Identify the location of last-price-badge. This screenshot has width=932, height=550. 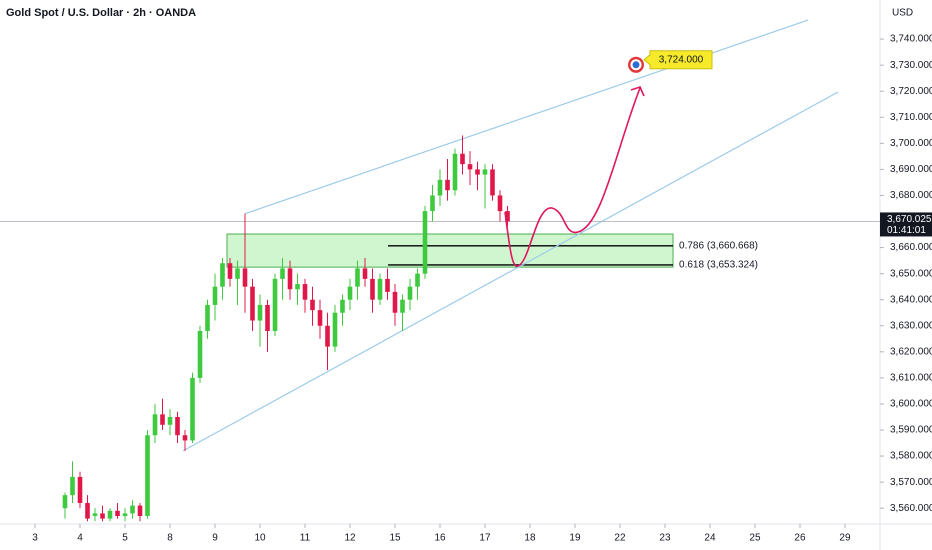
(906, 224).